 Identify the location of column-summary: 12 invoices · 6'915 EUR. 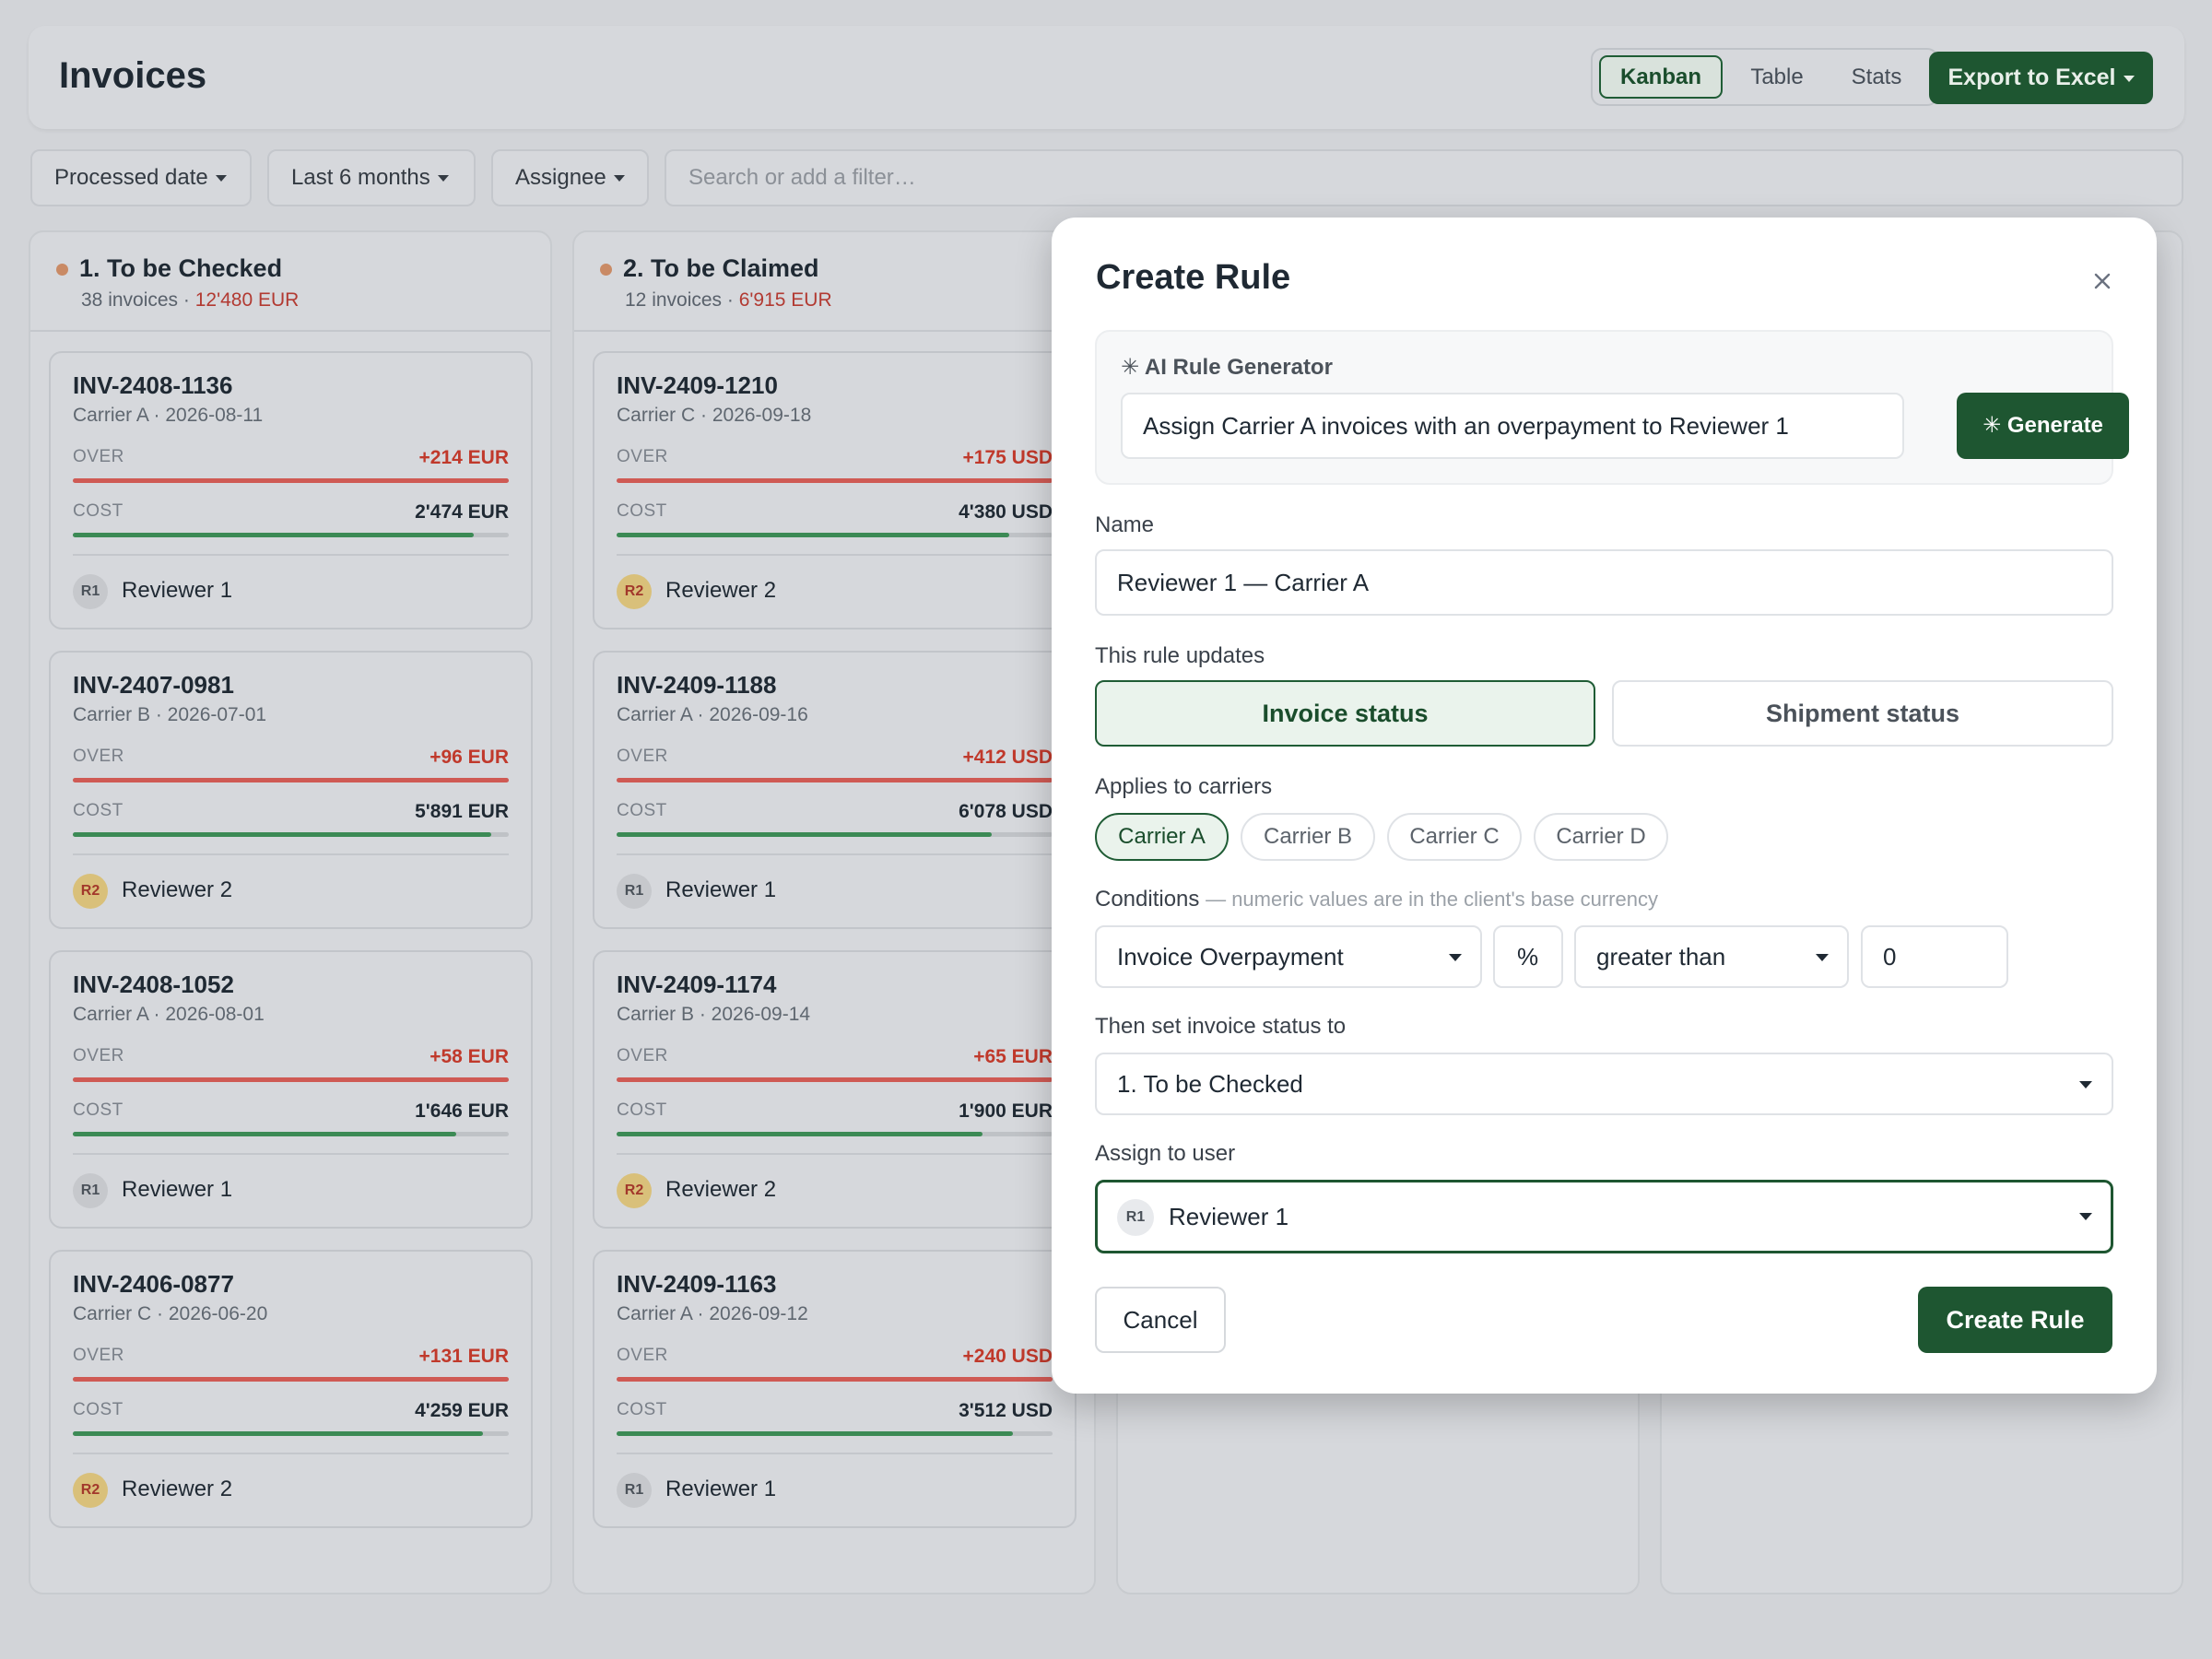
(728, 300).